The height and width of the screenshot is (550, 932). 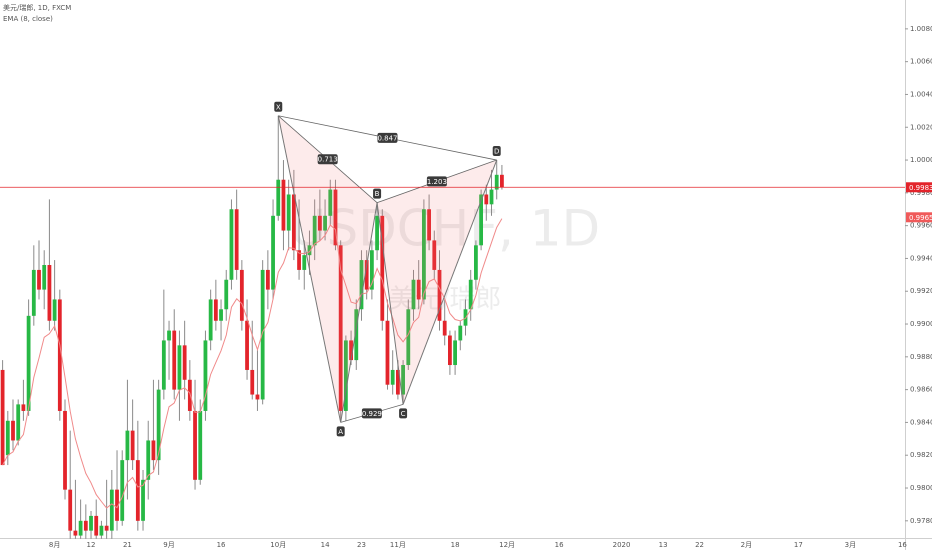 I want to click on y-tick-label: 1.00400, so click(x=921, y=94).